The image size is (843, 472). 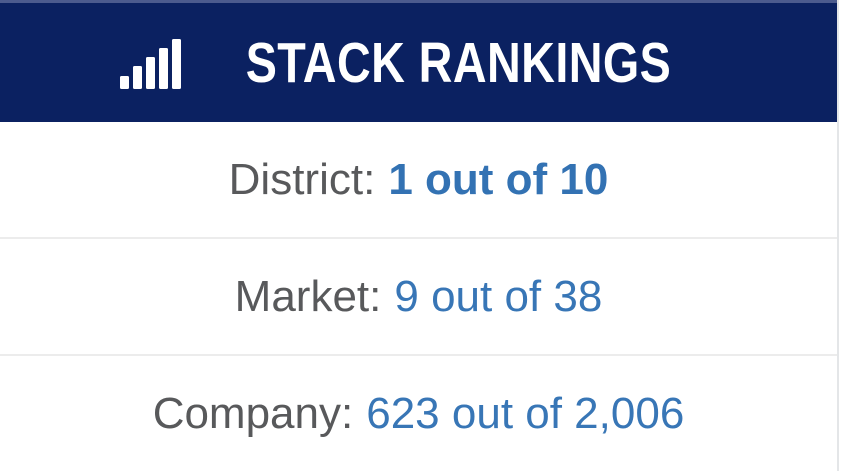 What do you see at coordinates (498, 296) in the screenshot?
I see `market-value: 9 out of 38` at bounding box center [498, 296].